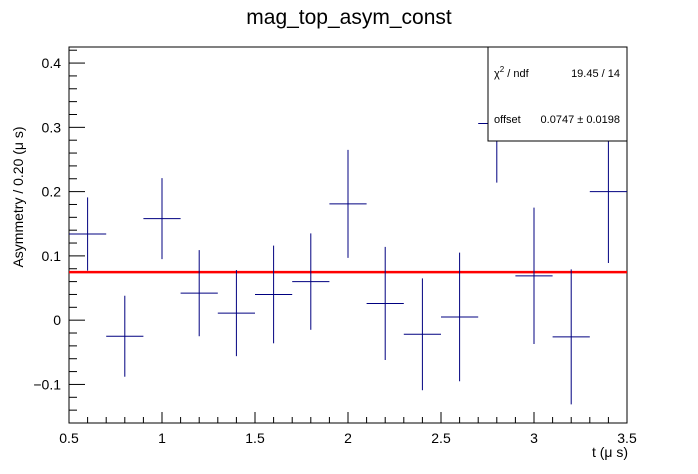 The height and width of the screenshot is (474, 698). I want to click on y-tick-label: 0.2, so click(52, 192).